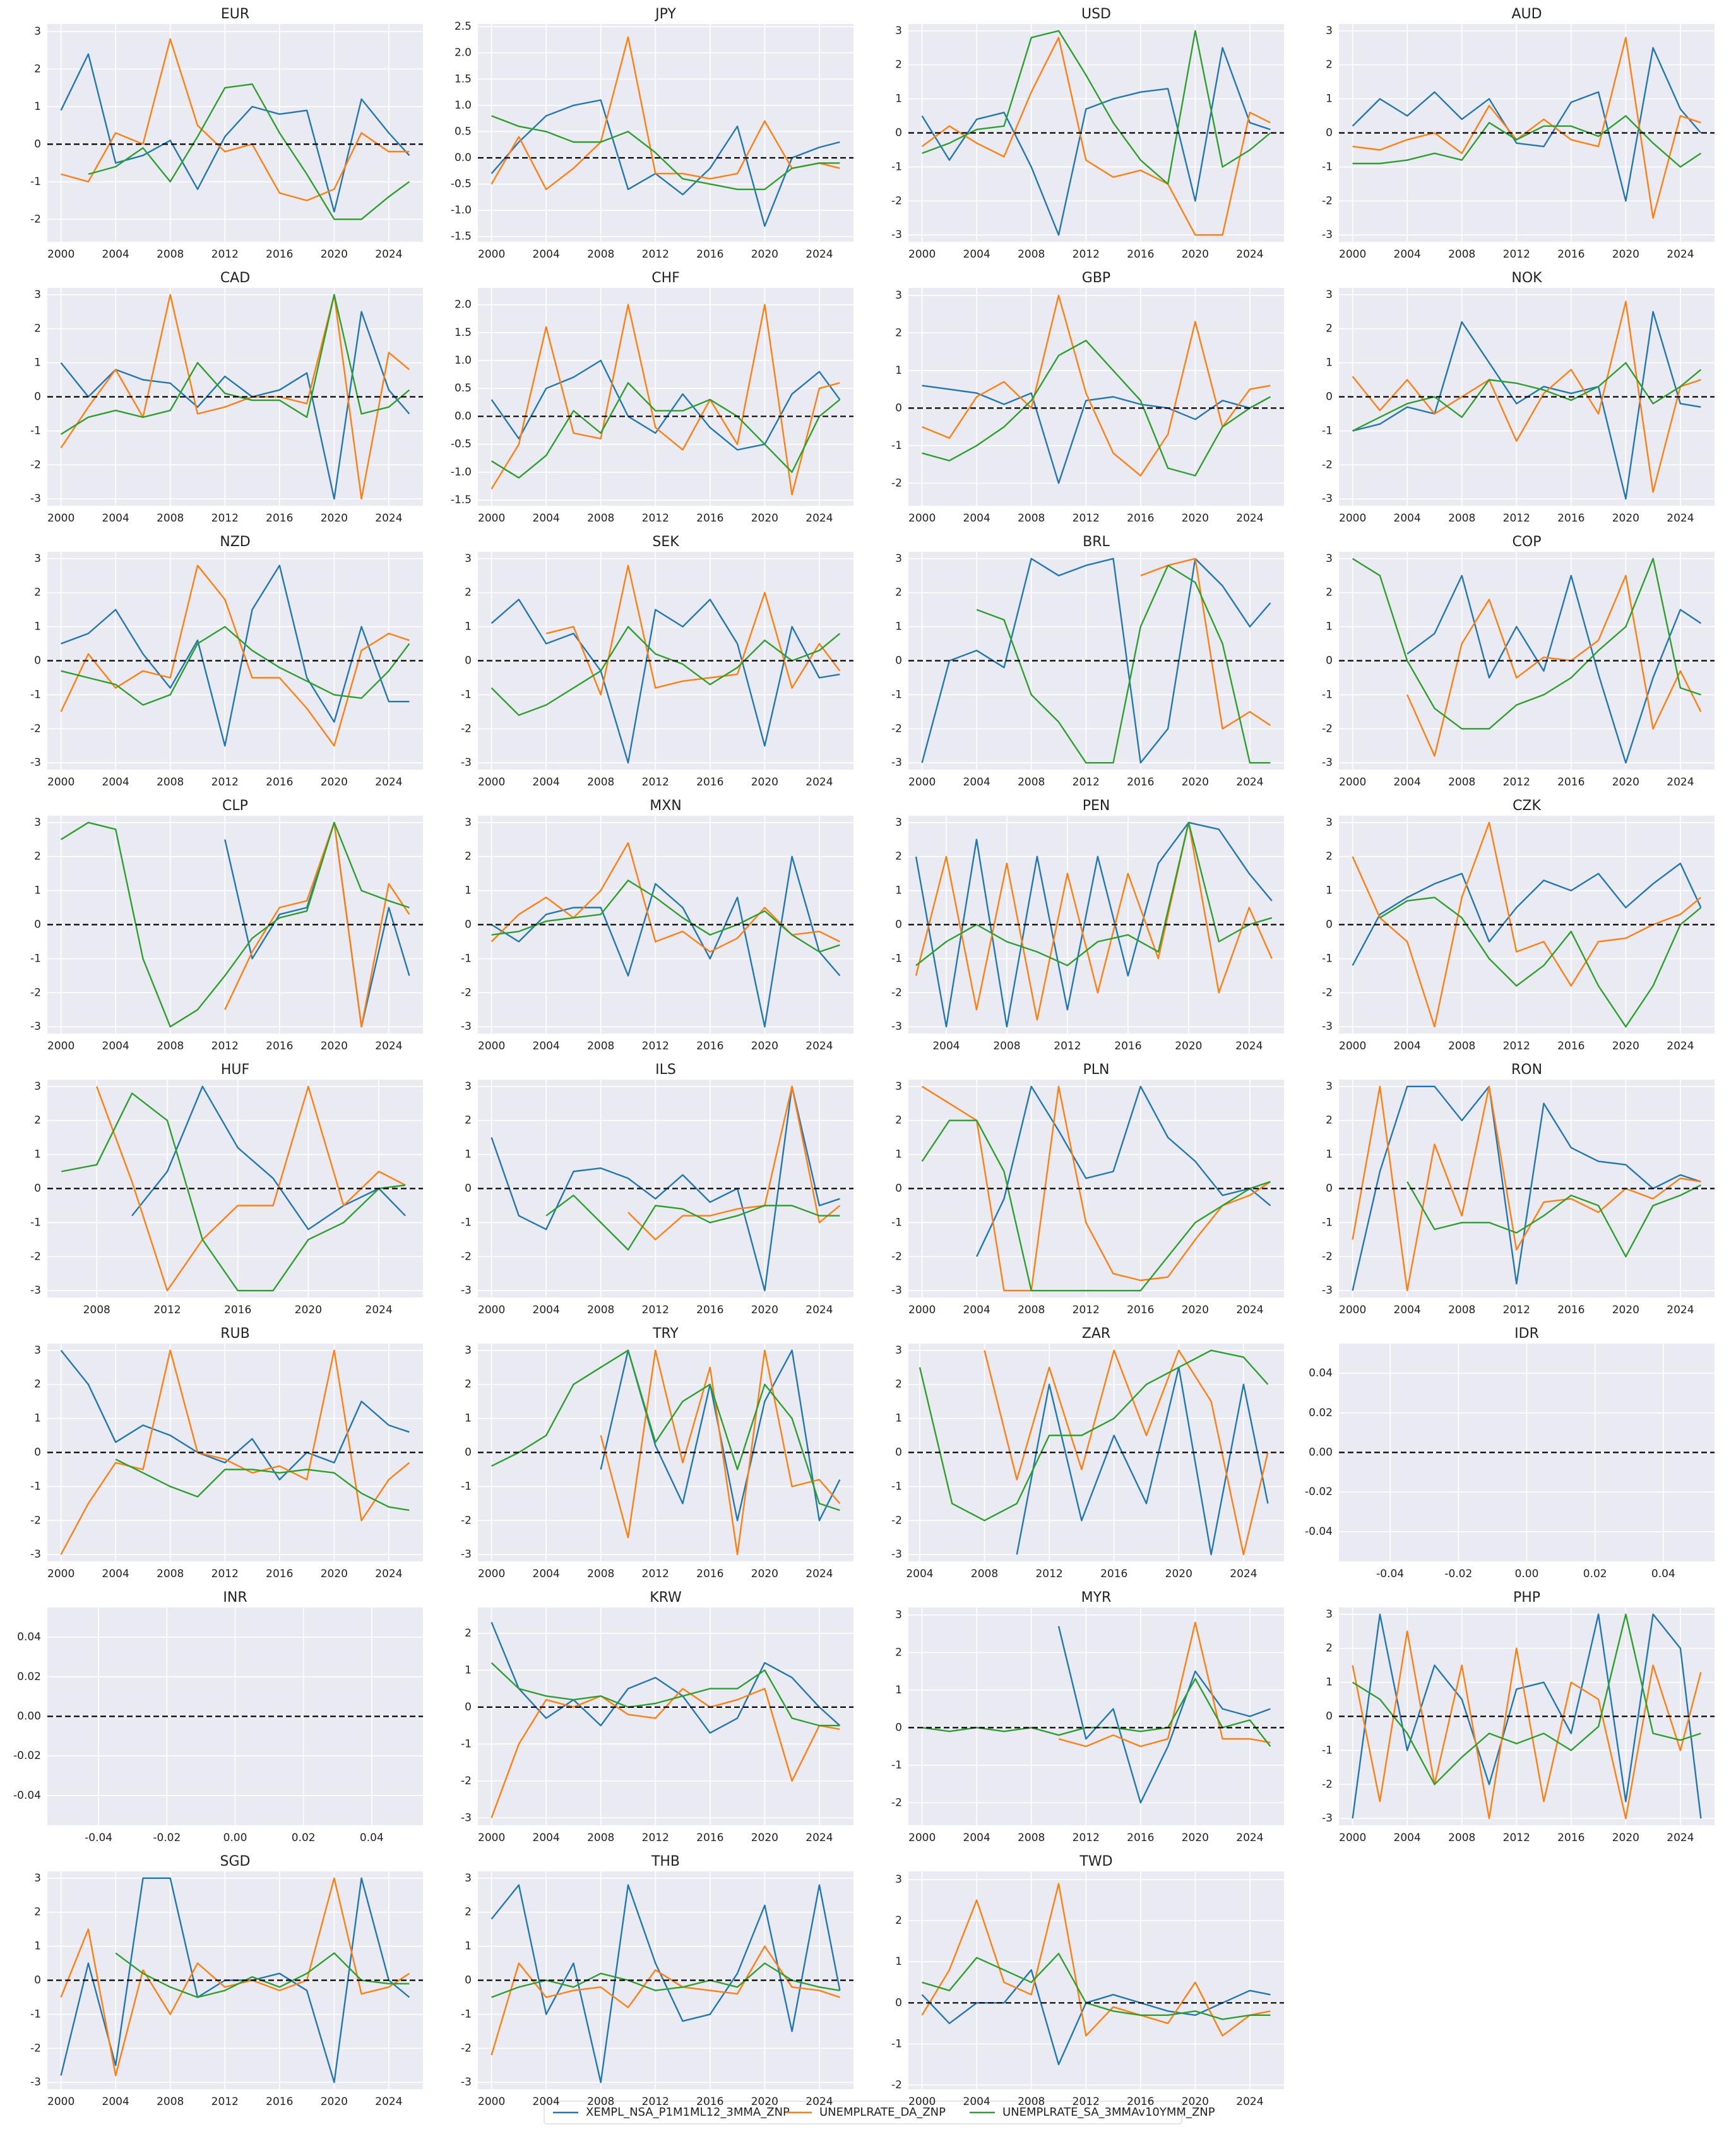  What do you see at coordinates (463, 360) in the screenshot?
I see `y-tick-label: 1.0` at bounding box center [463, 360].